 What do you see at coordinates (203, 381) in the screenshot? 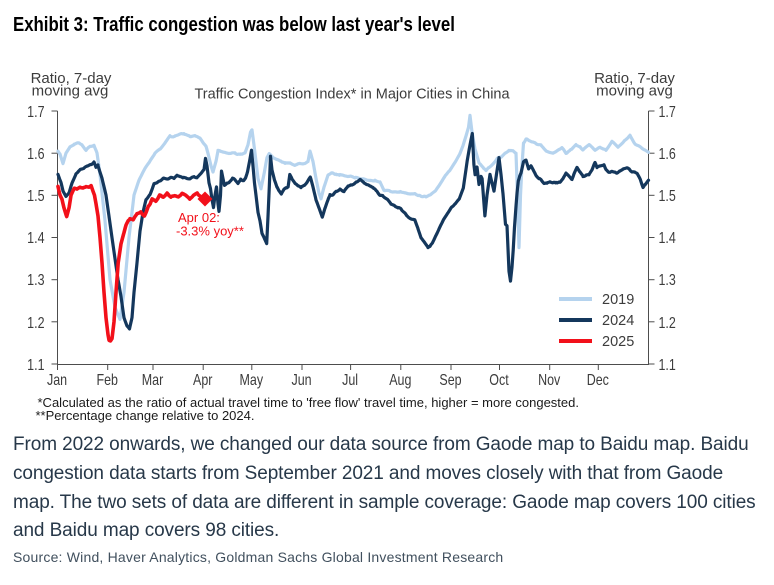
I see `svg-text: Apr` at bounding box center [203, 381].